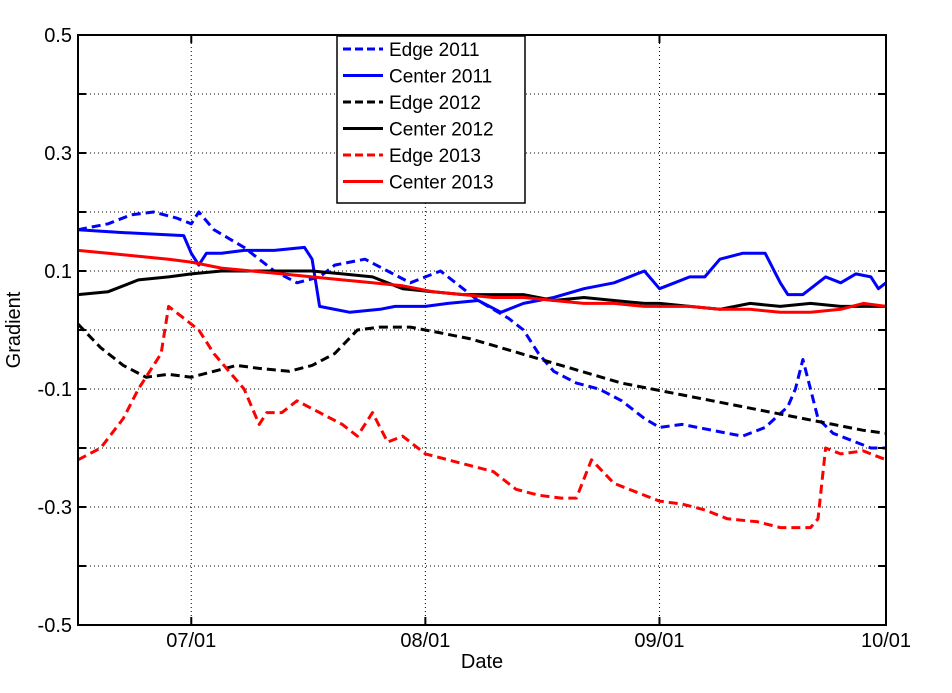 This screenshot has width=952, height=693. What do you see at coordinates (55, 508) in the screenshot?
I see `y-tick-label: -0.3` at bounding box center [55, 508].